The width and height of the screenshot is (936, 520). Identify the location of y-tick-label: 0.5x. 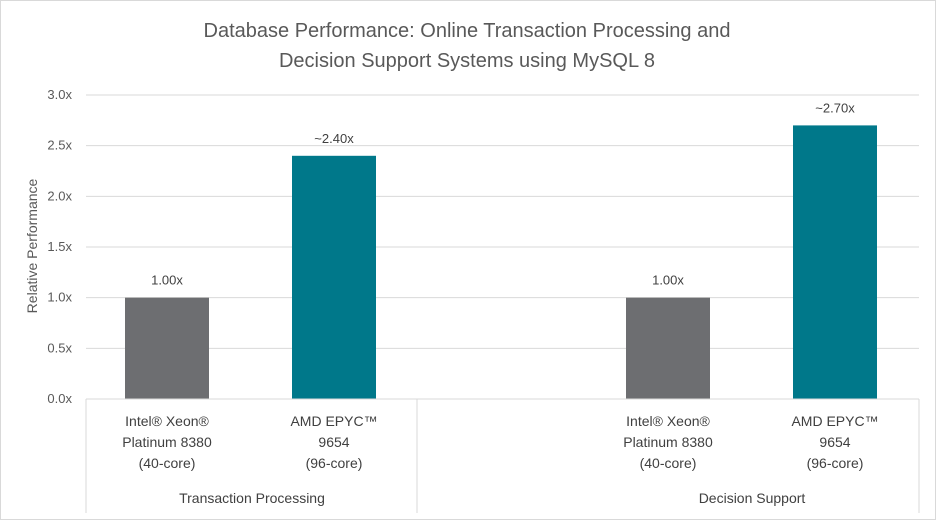
(59, 347).